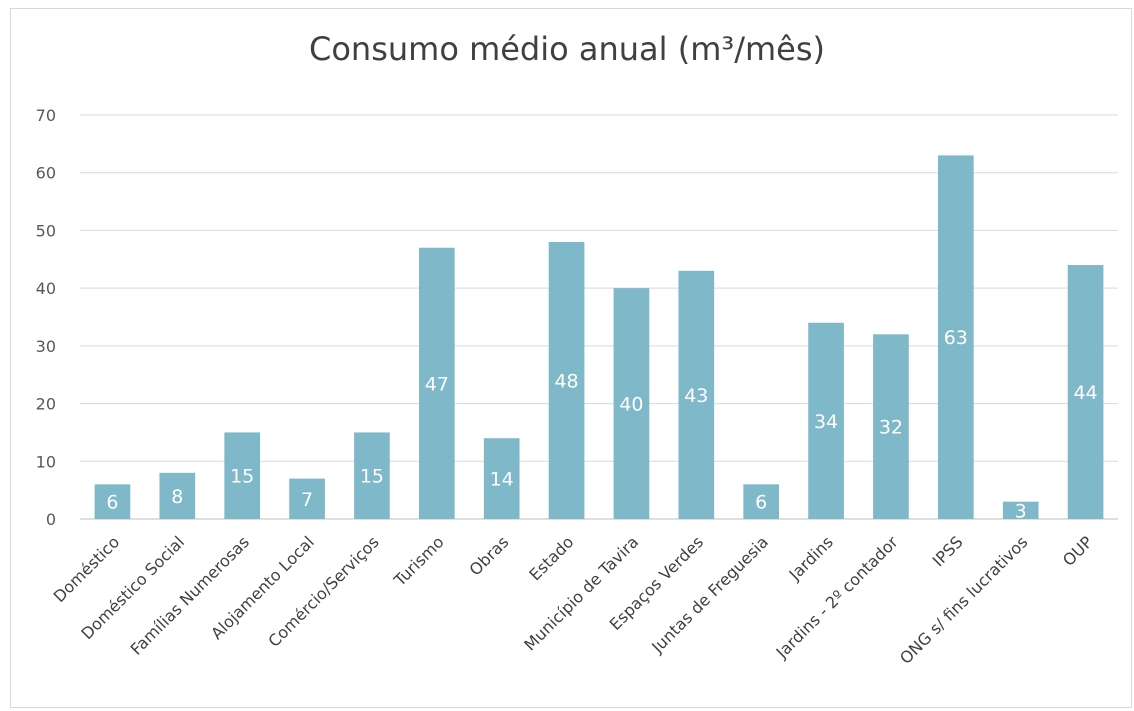 This screenshot has height=711, width=1134. I want to click on y-tick-label: 70, so click(46, 115).